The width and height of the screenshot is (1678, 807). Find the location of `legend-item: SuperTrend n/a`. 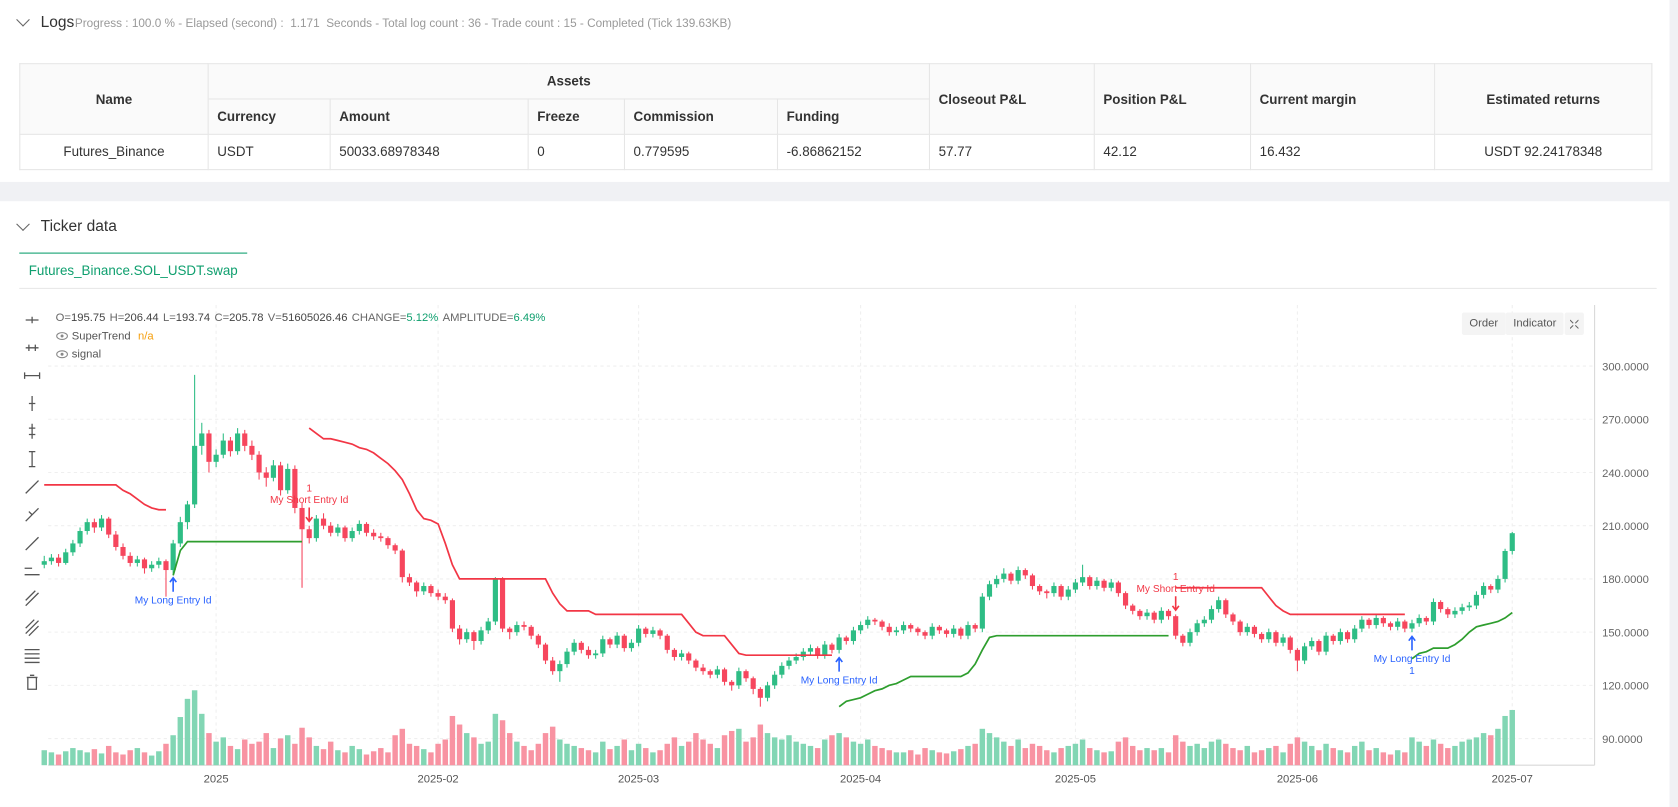

legend-item: SuperTrend n/a is located at coordinates (105, 336).